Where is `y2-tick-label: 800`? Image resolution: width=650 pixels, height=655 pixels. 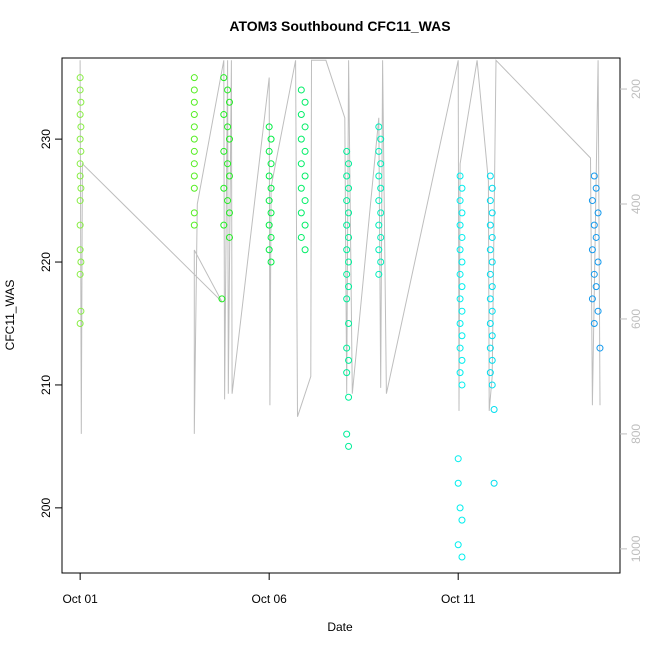
y2-tick-label: 800 is located at coordinates (636, 434).